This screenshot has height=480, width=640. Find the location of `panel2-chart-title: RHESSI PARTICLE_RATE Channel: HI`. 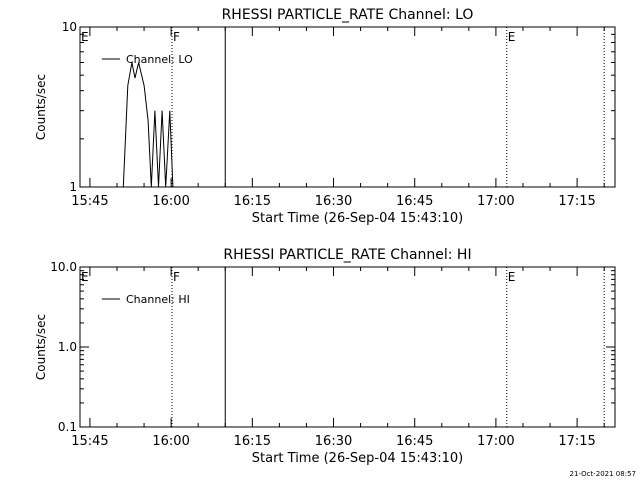

panel2-chart-title: RHESSI PARTICLE_RATE Channel: HI is located at coordinates (347, 255).